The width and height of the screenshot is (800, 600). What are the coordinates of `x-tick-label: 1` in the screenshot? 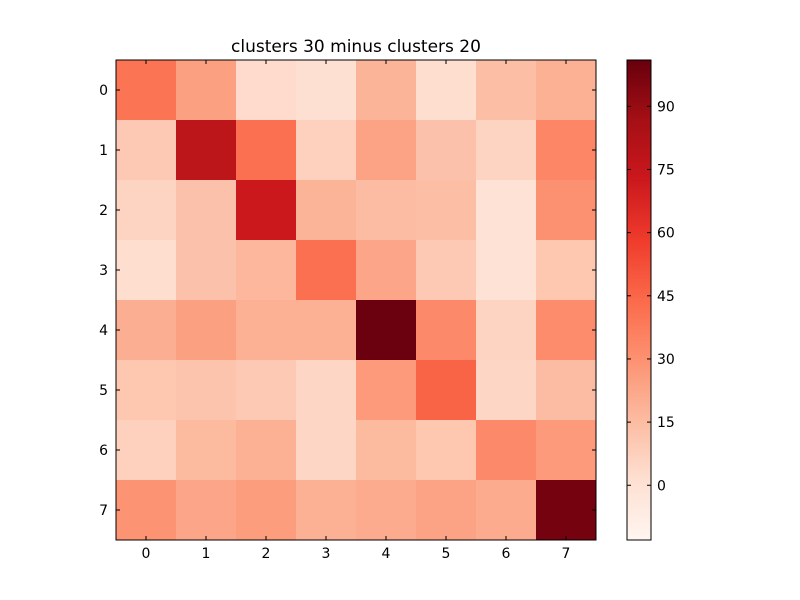 It's located at (206, 554).